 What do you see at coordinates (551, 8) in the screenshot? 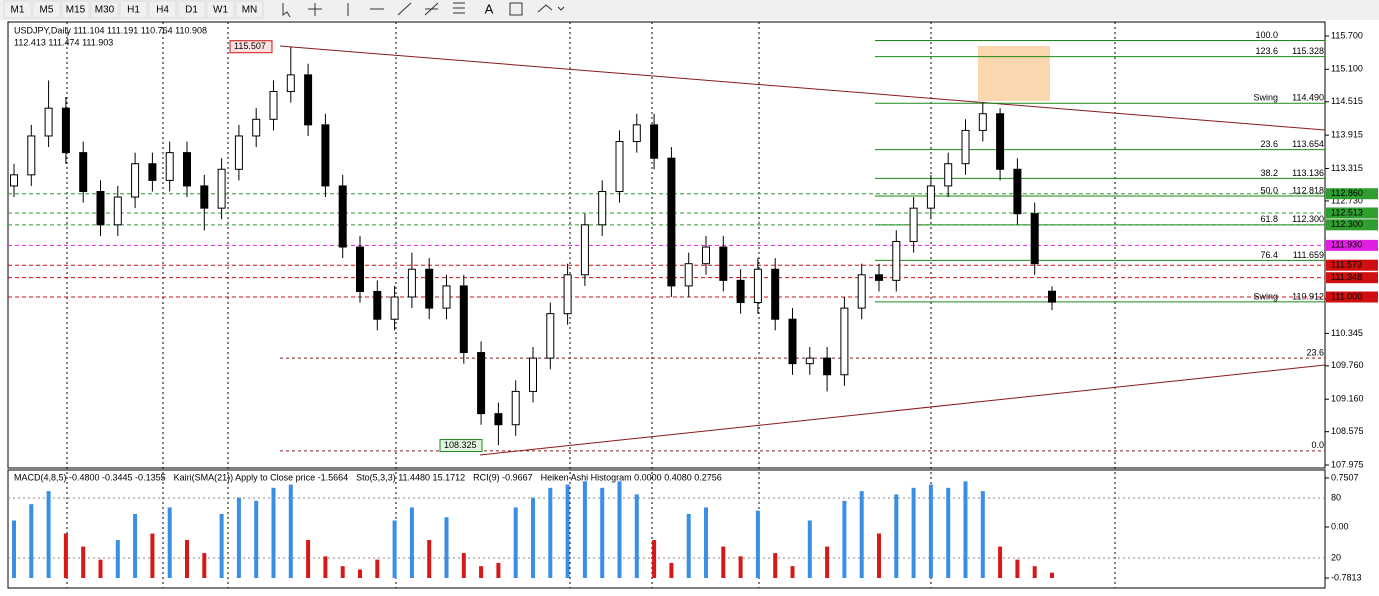
I see `shapes-icon` at bounding box center [551, 8].